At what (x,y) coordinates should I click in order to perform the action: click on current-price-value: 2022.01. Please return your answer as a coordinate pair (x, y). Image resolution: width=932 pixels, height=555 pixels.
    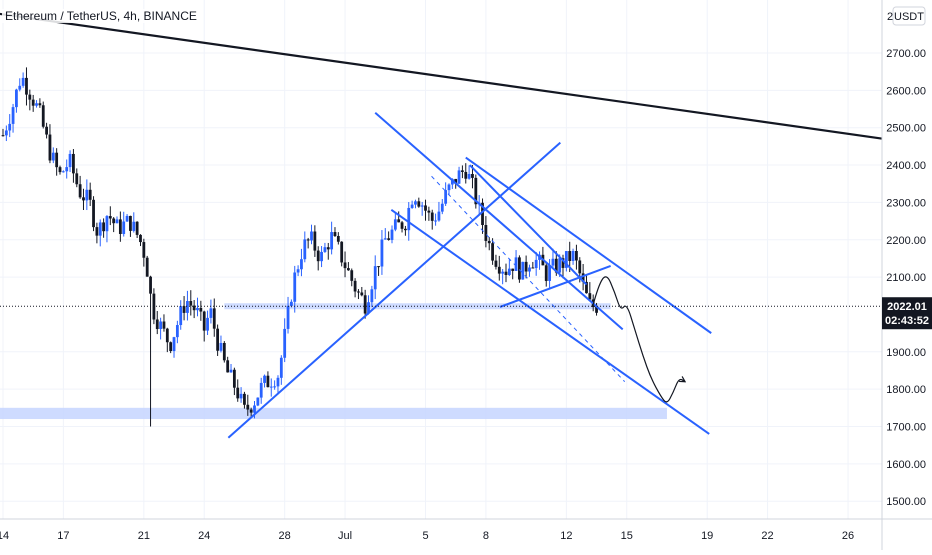
    Looking at the image, I should click on (907, 307).